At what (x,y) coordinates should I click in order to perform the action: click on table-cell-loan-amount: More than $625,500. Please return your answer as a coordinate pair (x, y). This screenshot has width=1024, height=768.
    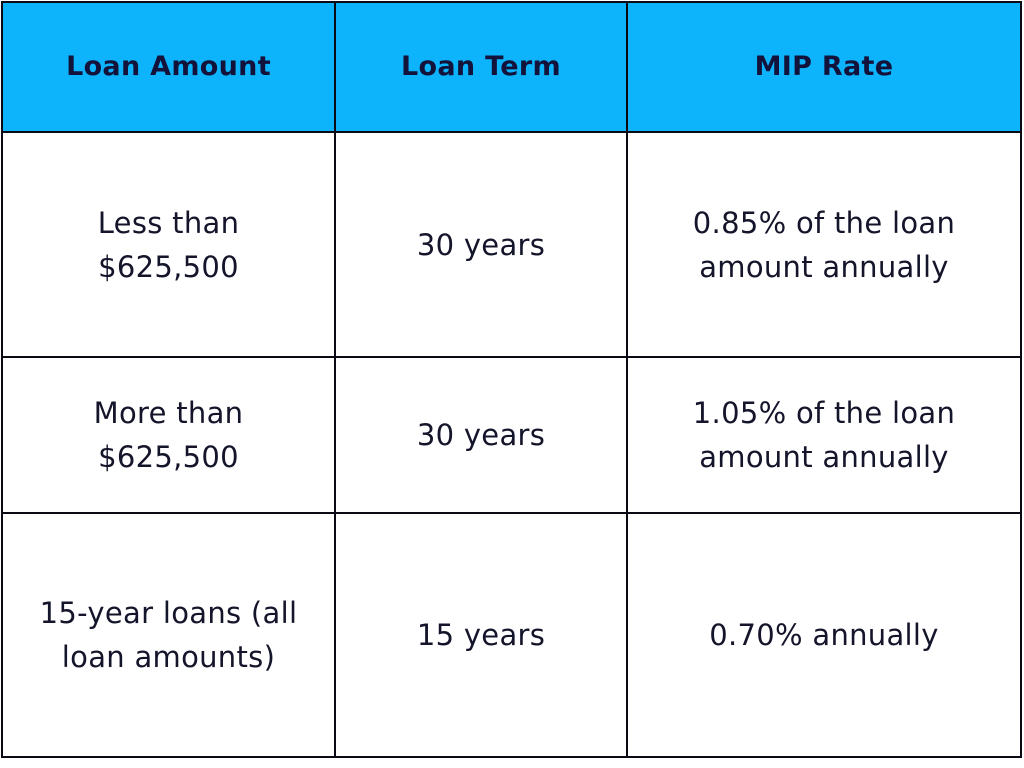
    Looking at the image, I should click on (169, 436).